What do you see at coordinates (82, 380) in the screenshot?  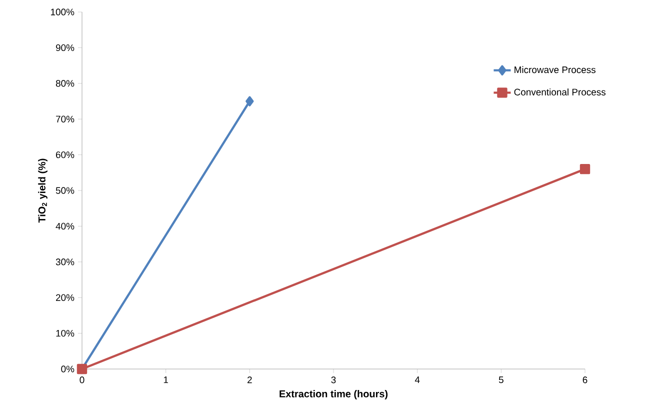 I see `x-tick-label: 0` at bounding box center [82, 380].